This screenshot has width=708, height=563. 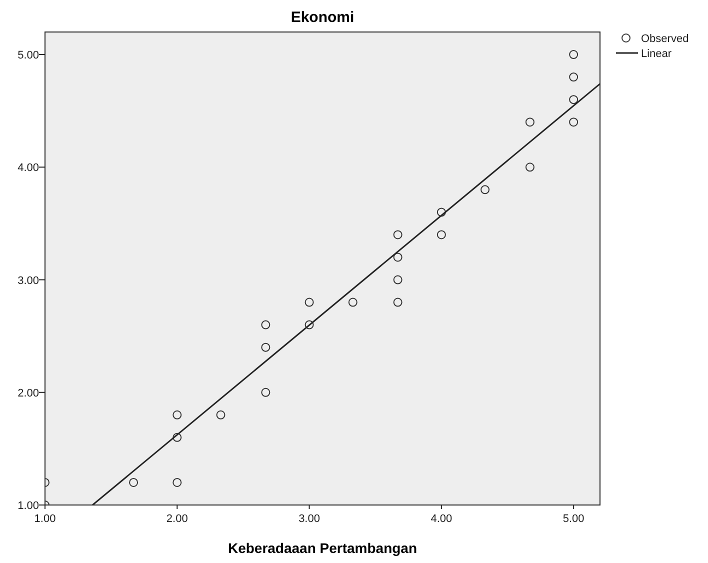 I want to click on legend-label: Observed, so click(x=665, y=39).